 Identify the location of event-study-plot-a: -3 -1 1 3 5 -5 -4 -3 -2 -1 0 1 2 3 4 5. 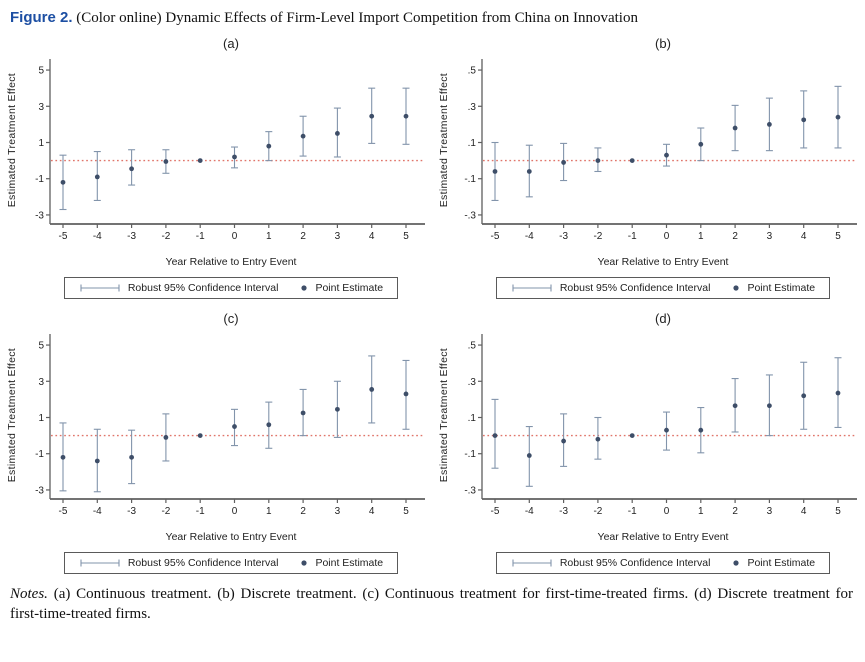
(230, 150).